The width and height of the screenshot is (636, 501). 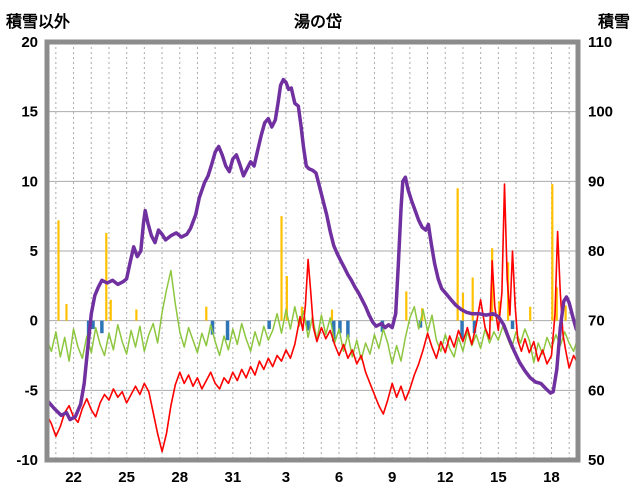 What do you see at coordinates (34, 321) in the screenshot?
I see `left-axis-tick: 0` at bounding box center [34, 321].